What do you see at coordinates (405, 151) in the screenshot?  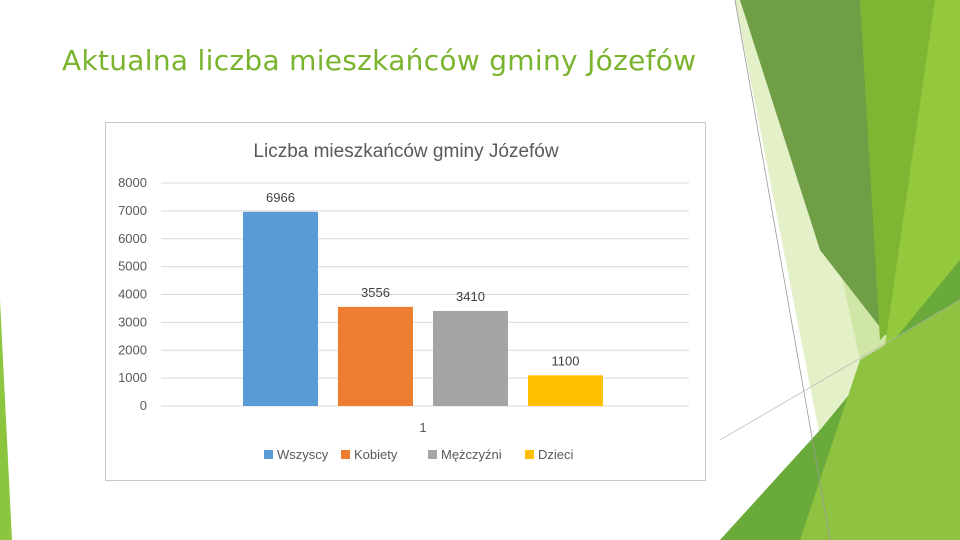 I see `chart-title: Liczba mieszkańców gminy Józefów` at bounding box center [405, 151].